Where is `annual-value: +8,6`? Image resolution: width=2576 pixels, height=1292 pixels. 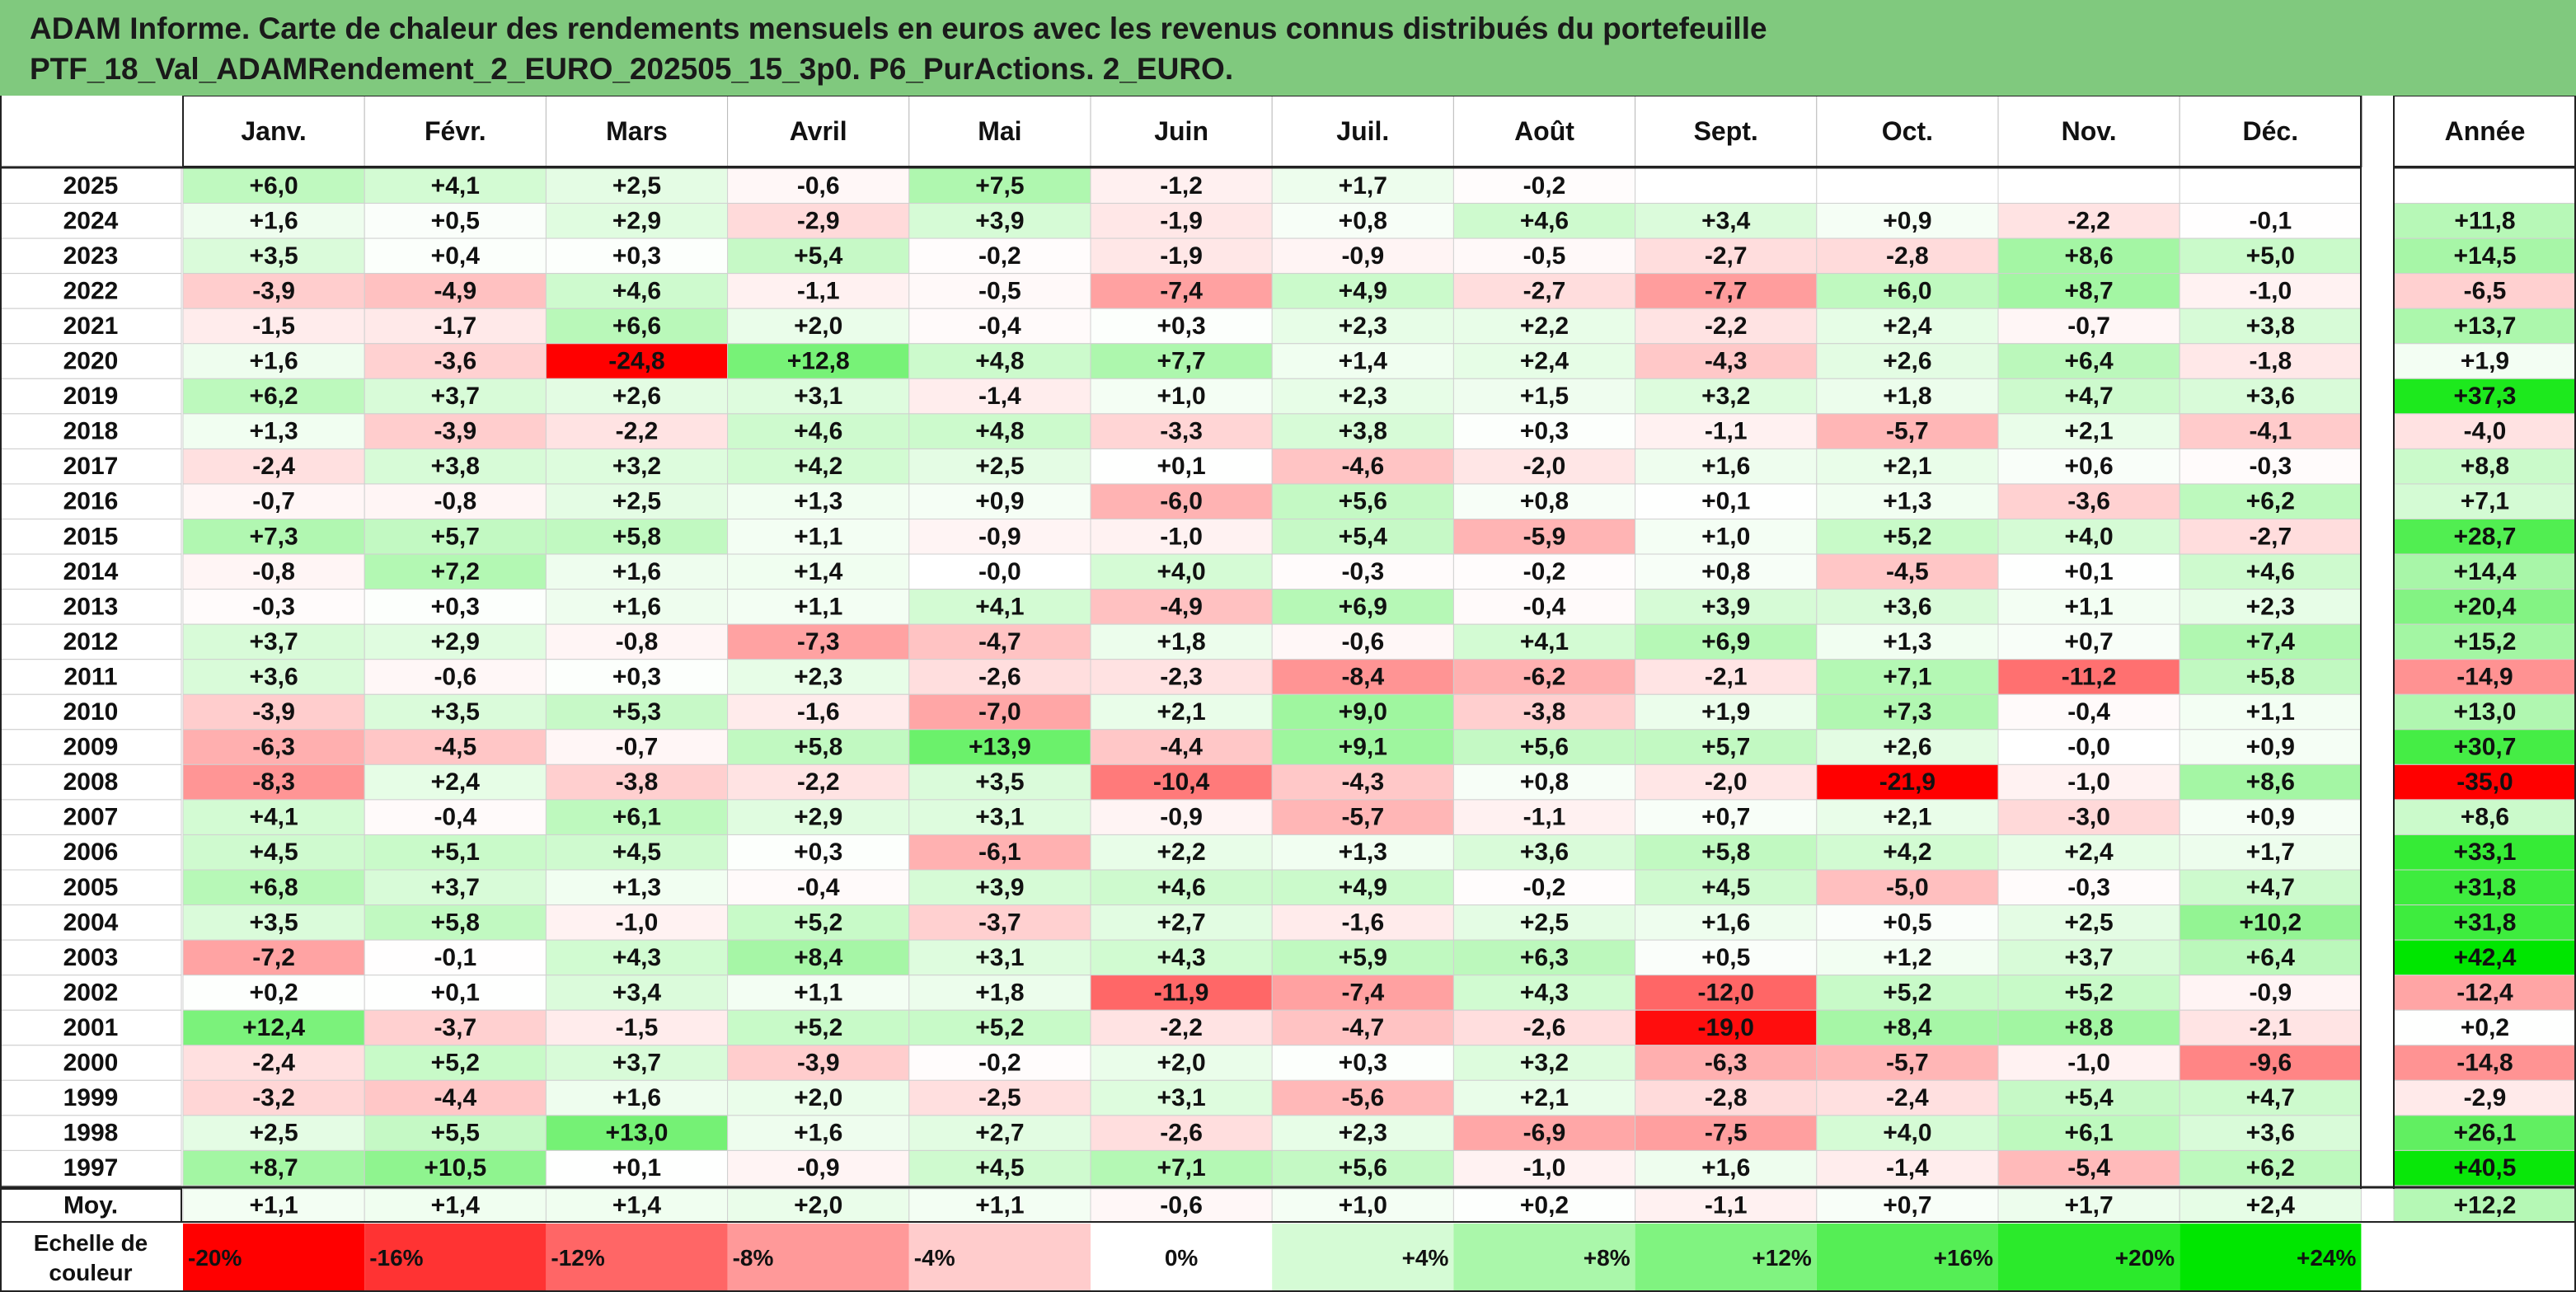 annual-value: +8,6 is located at coordinates (2485, 817).